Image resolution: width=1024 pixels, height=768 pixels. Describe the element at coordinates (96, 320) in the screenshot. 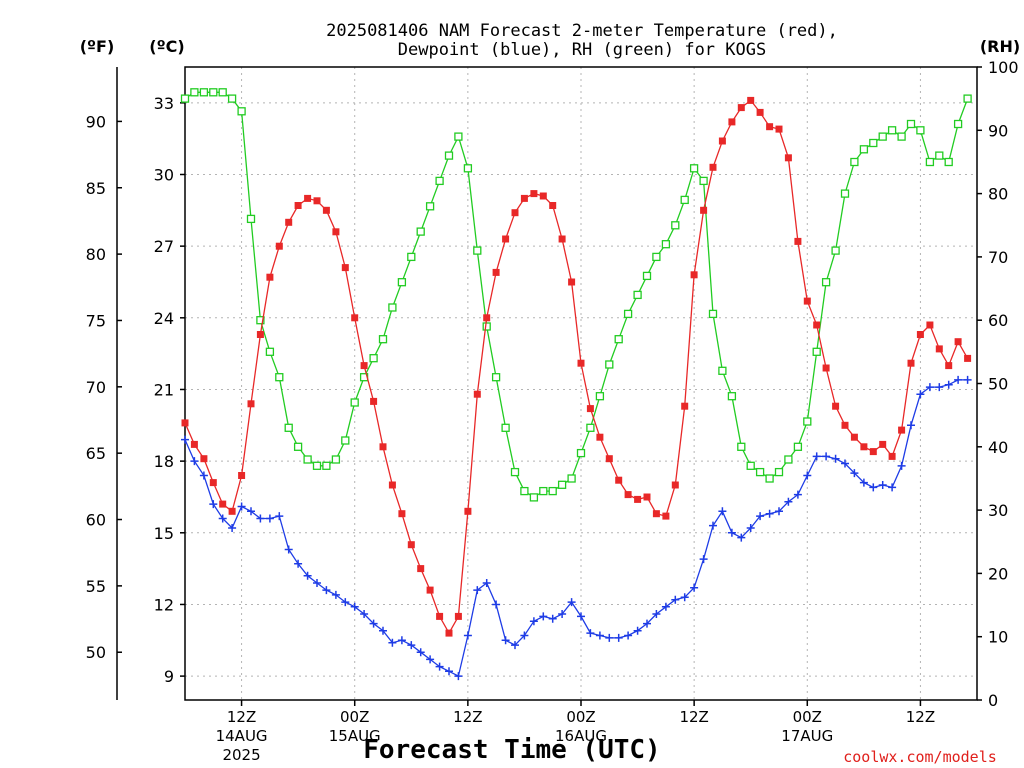

I see `fahrenheit-tick-label: 75` at that location.